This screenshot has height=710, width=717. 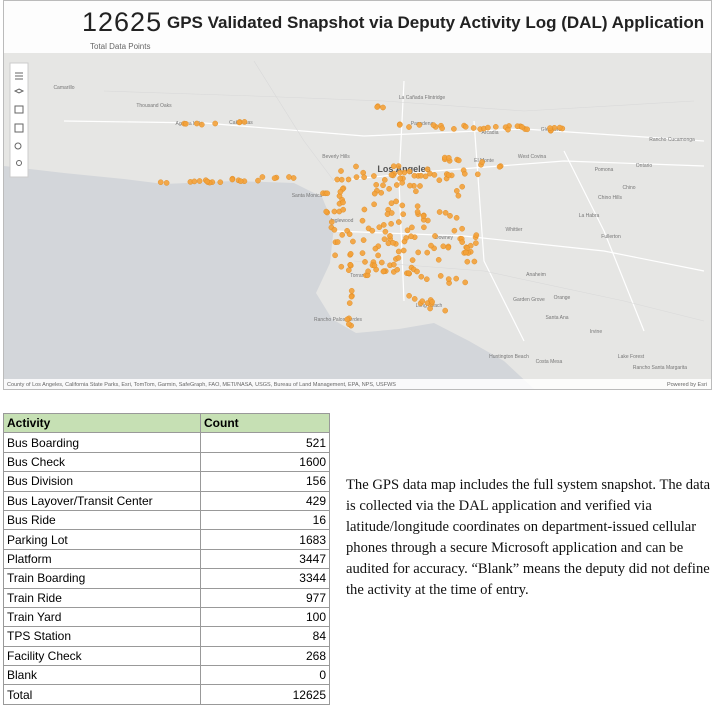 What do you see at coordinates (102, 617) in the screenshot?
I see `table-cell: Train Yard` at bounding box center [102, 617].